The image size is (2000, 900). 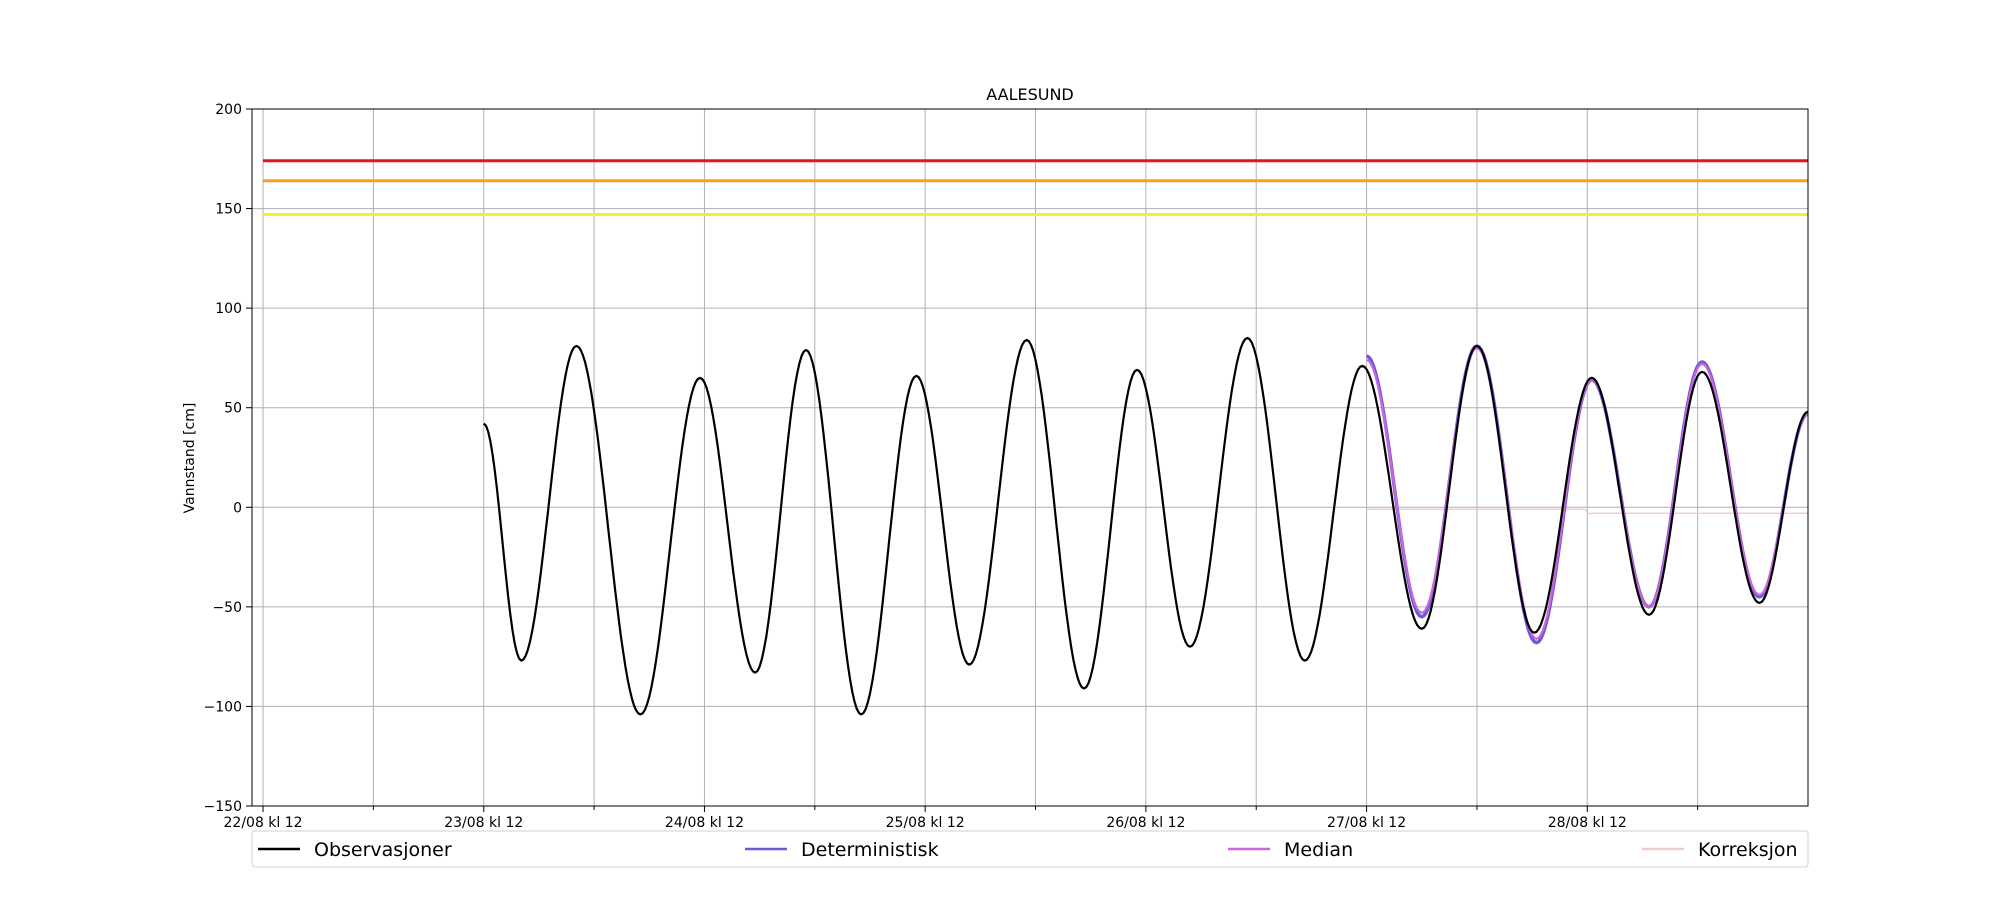 What do you see at coordinates (383, 850) in the screenshot?
I see `legend-label: Observasjoner` at bounding box center [383, 850].